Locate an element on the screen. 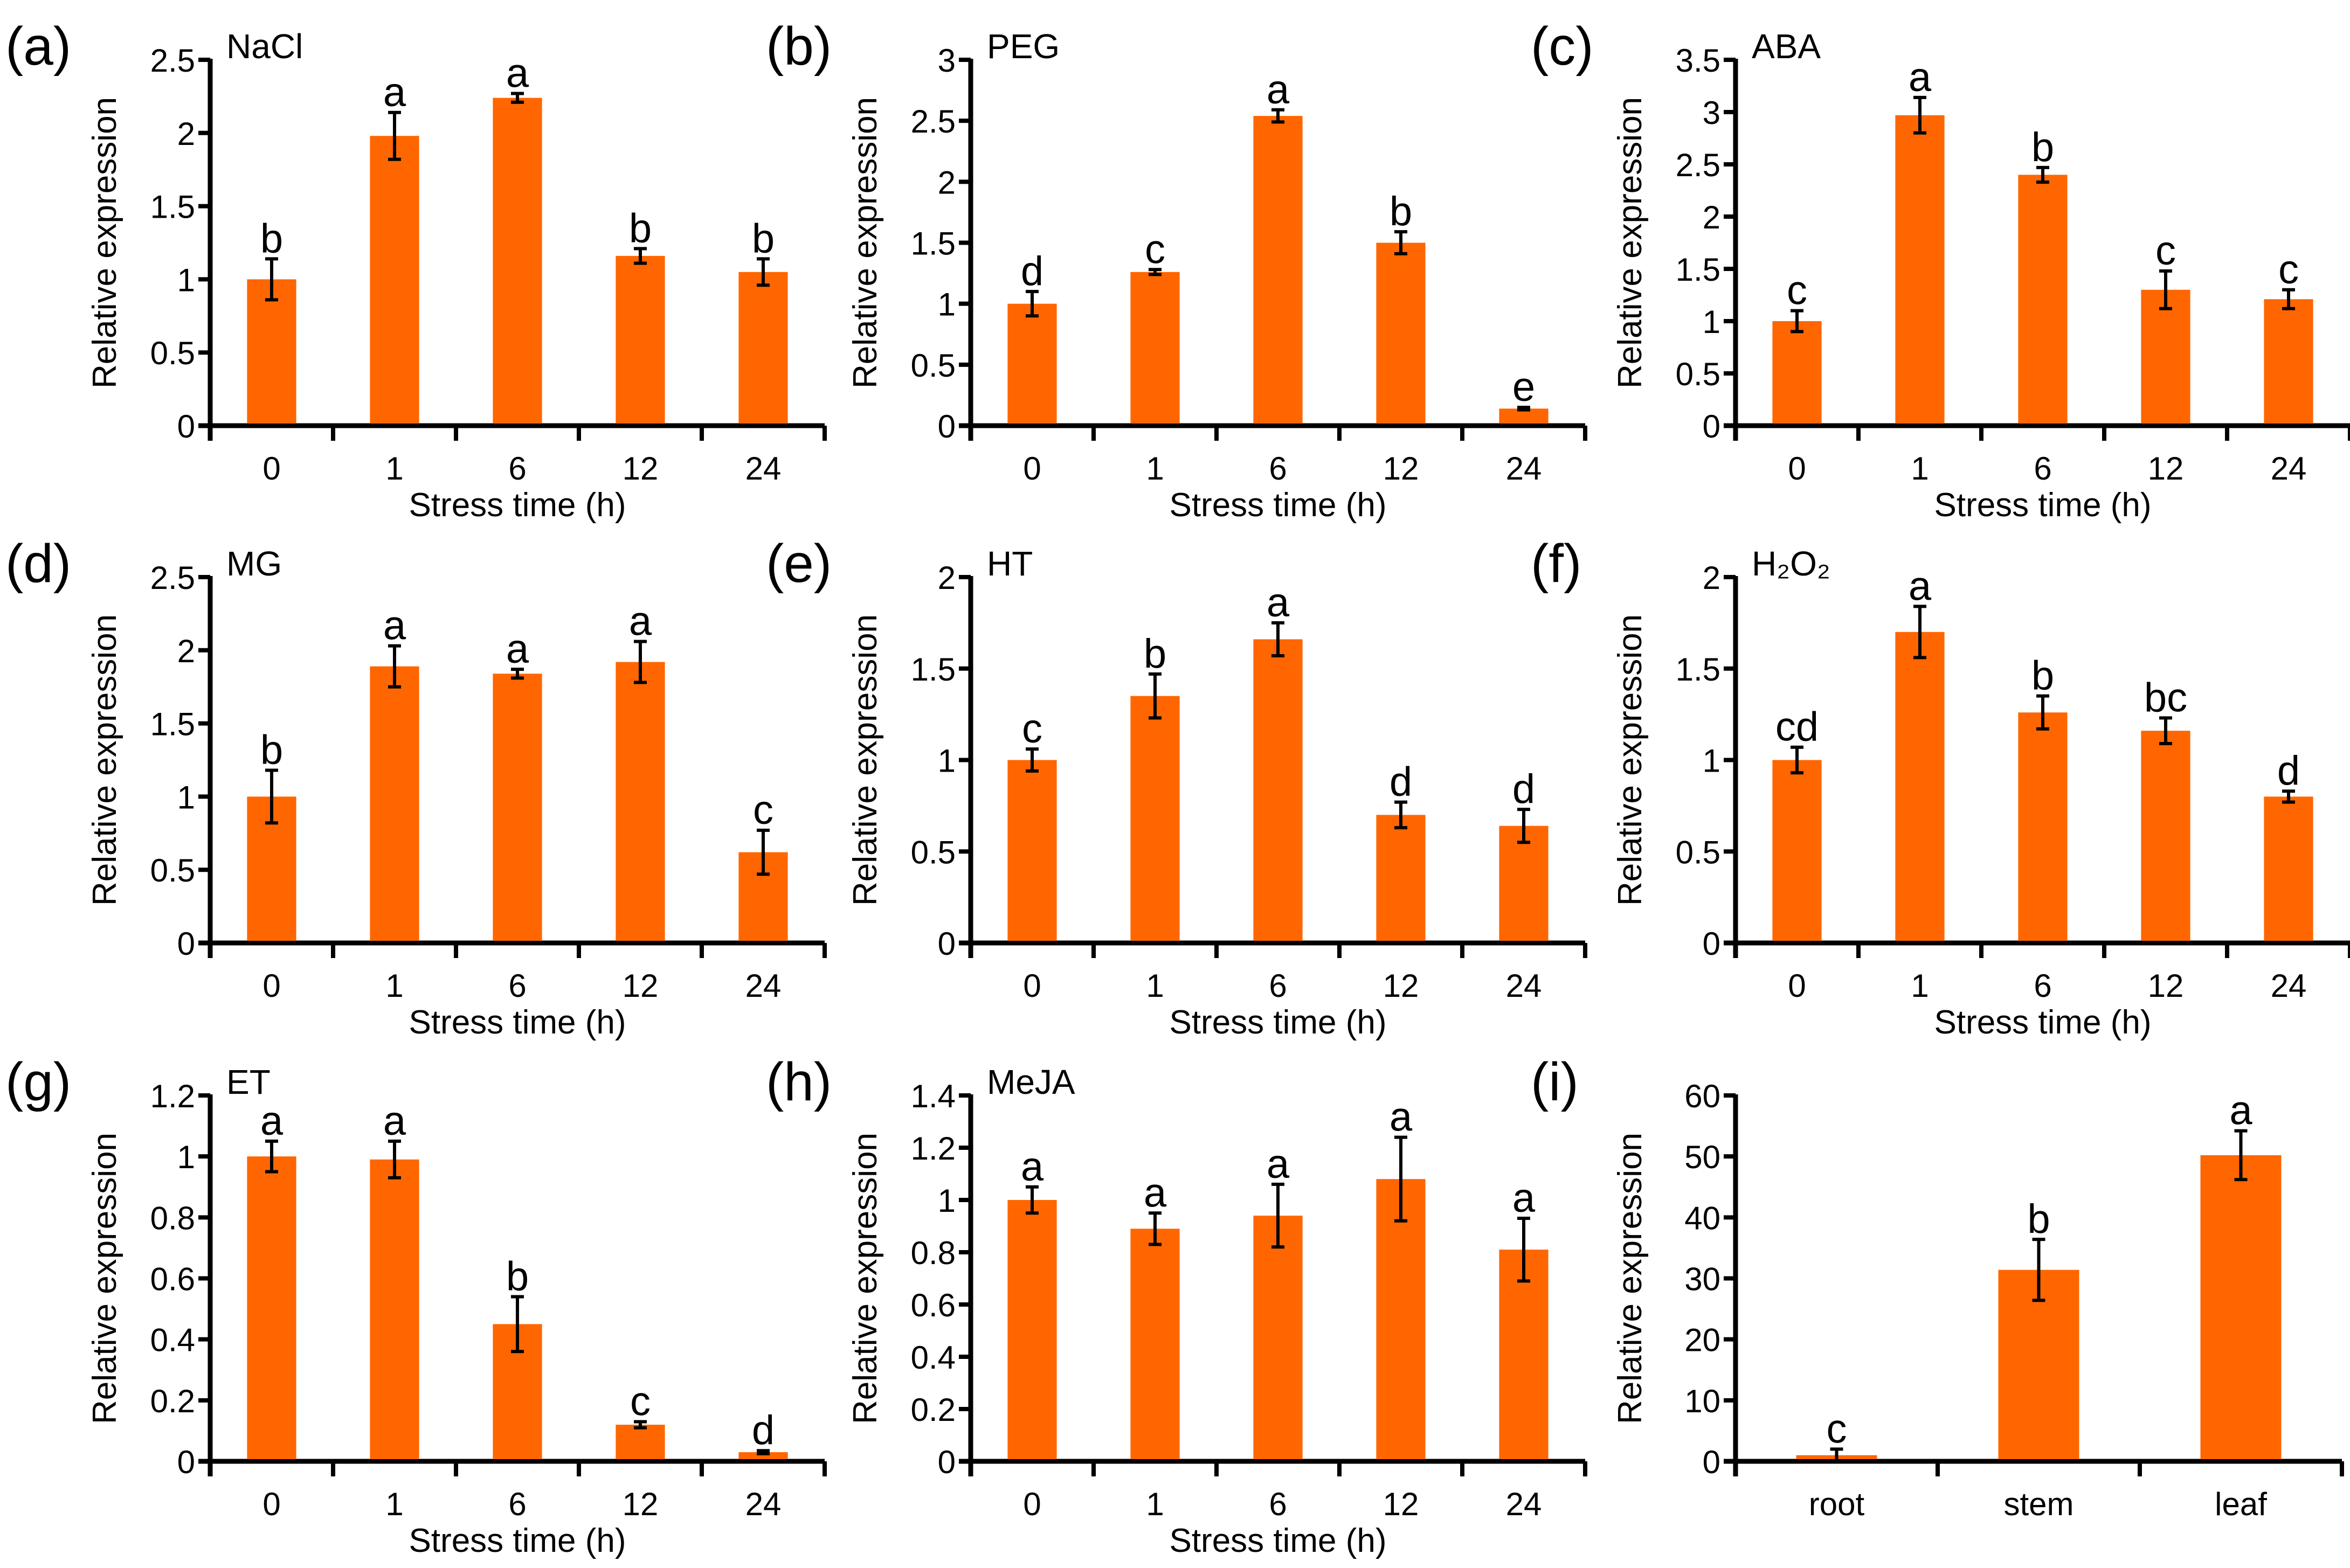 This screenshot has width=2350, height=1568. y-tick-label: 3 is located at coordinates (947, 61).